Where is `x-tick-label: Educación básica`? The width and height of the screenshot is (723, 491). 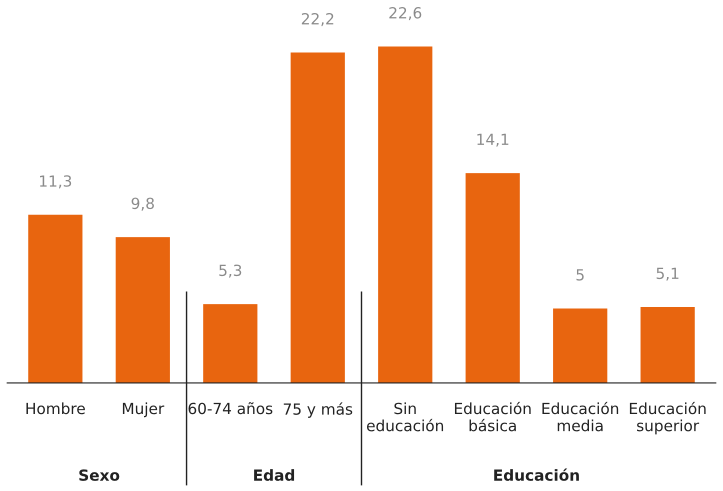
x-tick-label: Educación básica is located at coordinates (492, 417).